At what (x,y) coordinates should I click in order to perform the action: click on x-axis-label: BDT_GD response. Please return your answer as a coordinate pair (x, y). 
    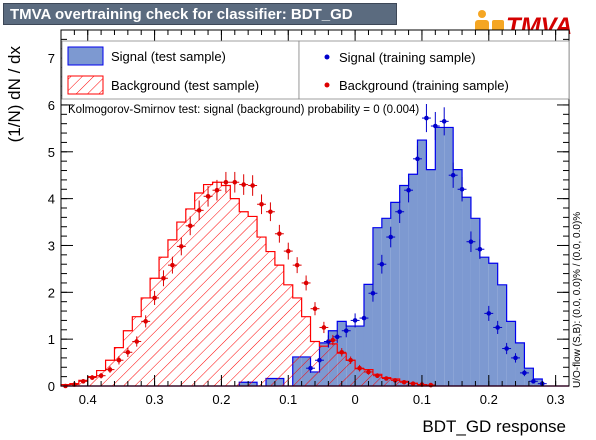
    Looking at the image, I should click on (494, 426).